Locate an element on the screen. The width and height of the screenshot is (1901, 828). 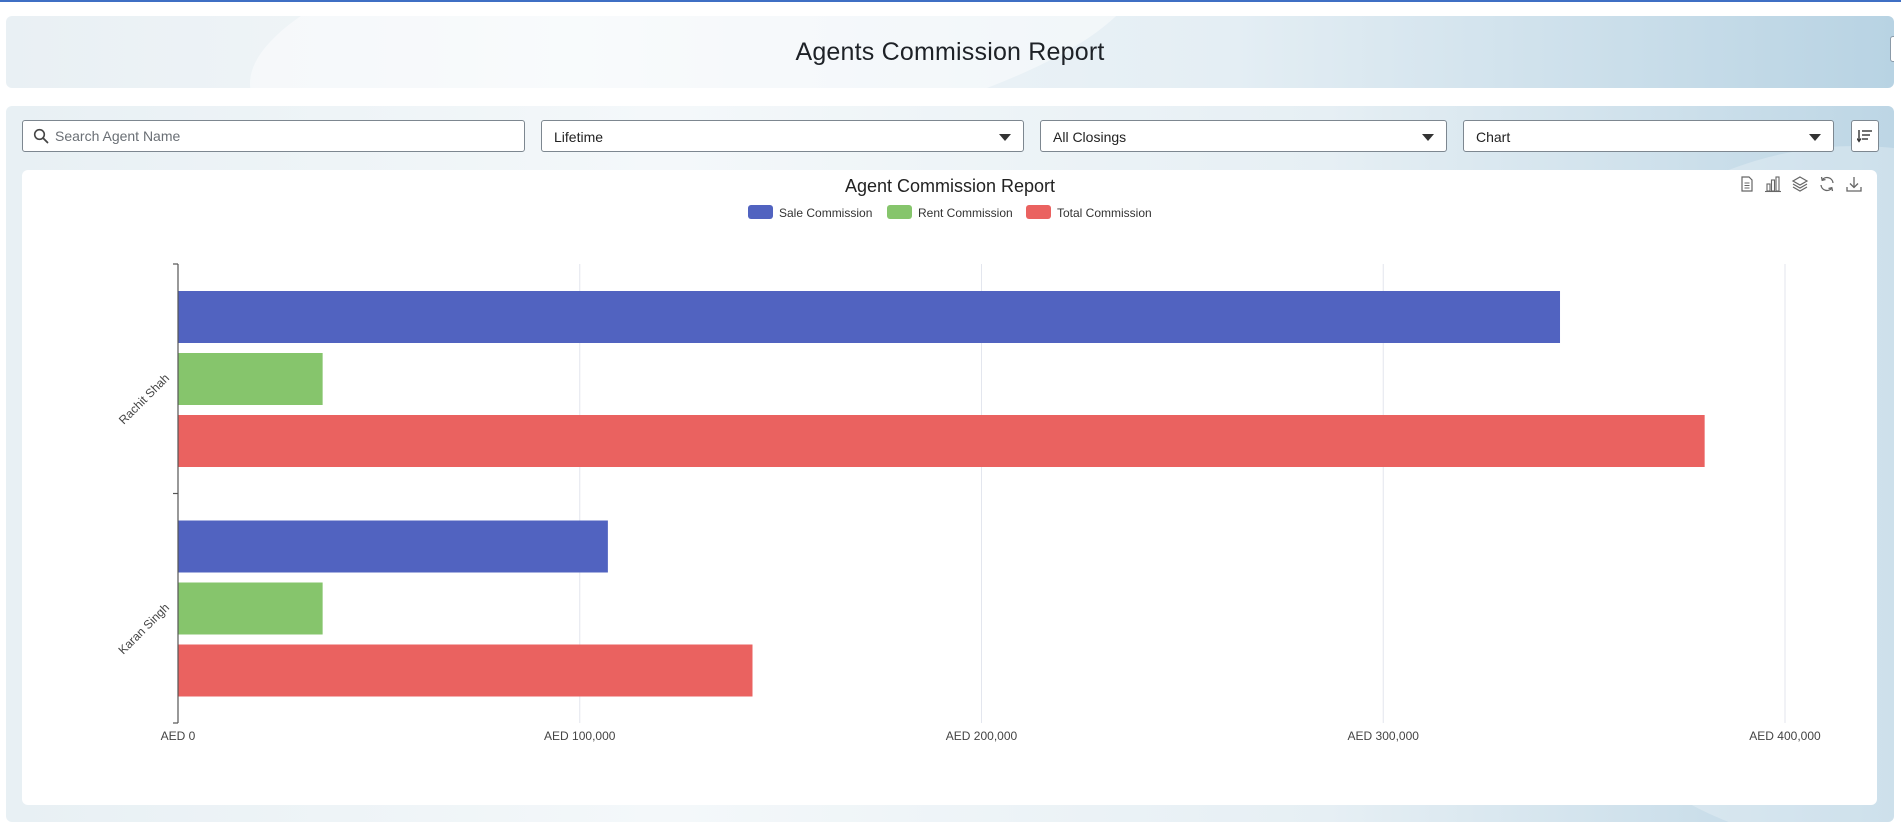
legend-item-rent-commission: Rent Commission is located at coordinates (950, 212).